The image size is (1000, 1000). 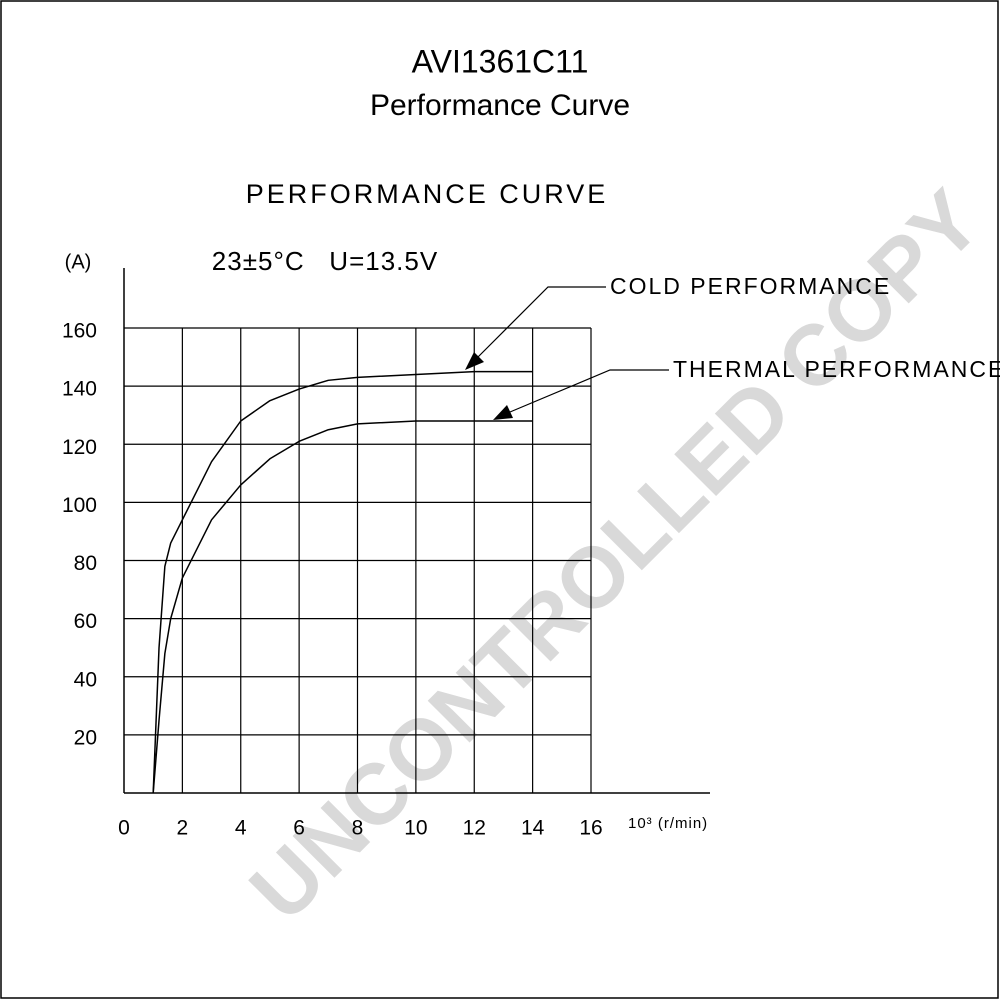 What do you see at coordinates (79, 331) in the screenshot?
I see `y-tick-label: 160` at bounding box center [79, 331].